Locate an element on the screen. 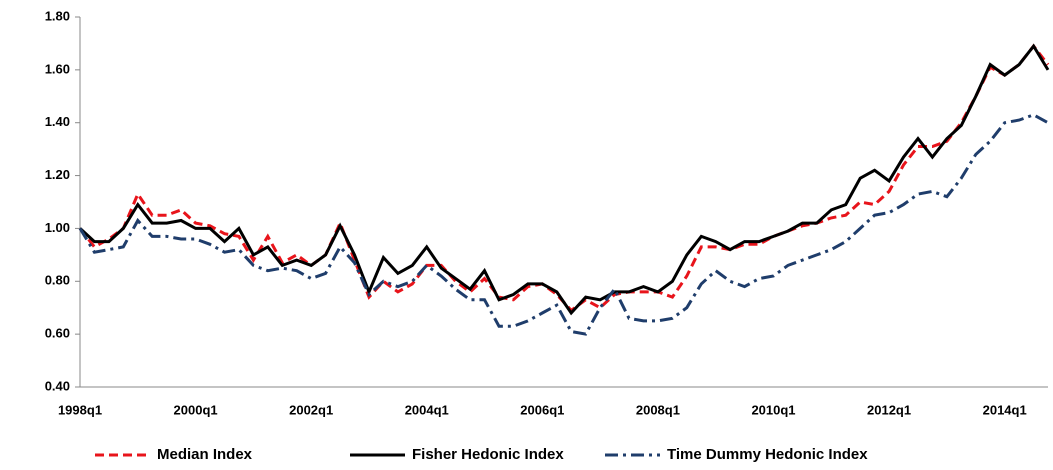 Image resolution: width=1053 pixels, height=470 pixels. x-tick-label: 2012q1 is located at coordinates (889, 409).